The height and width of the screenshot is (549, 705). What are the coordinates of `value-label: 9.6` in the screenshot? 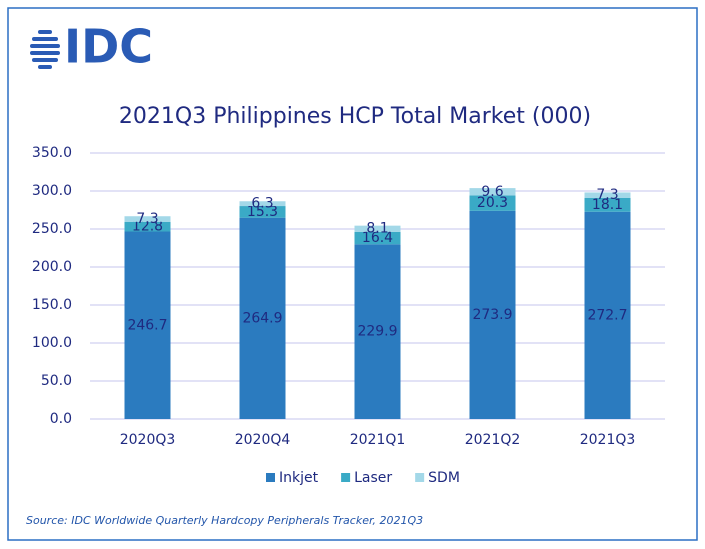 It's located at (492, 192).